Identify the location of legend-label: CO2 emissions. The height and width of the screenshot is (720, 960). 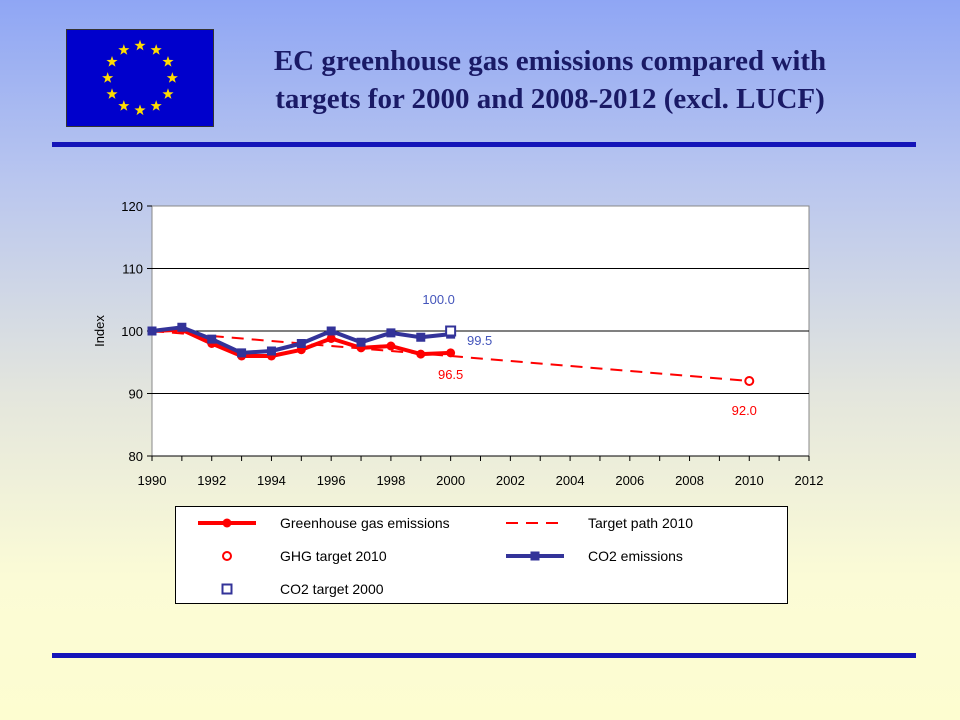
(635, 556).